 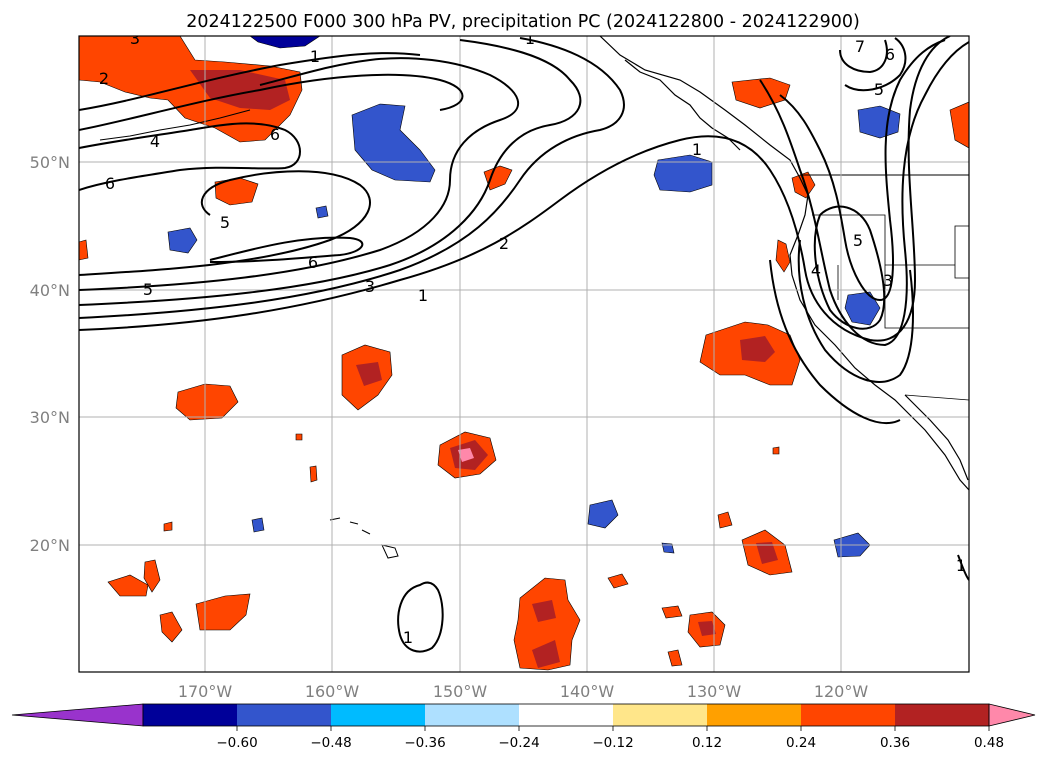 What do you see at coordinates (50, 417) in the screenshot?
I see `lat-label-30n: 30°N` at bounding box center [50, 417].